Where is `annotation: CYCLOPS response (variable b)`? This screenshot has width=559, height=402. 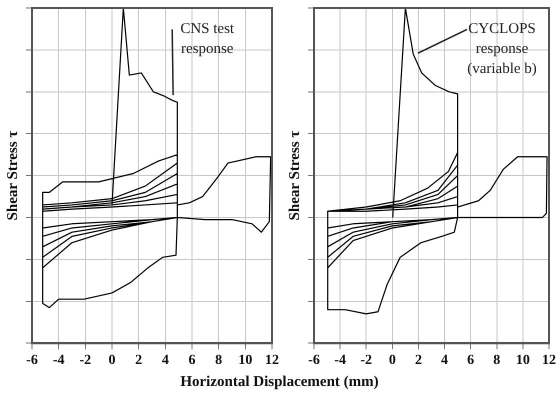
annotation: CYCLOPS response (variable b) is located at coordinates (502, 48).